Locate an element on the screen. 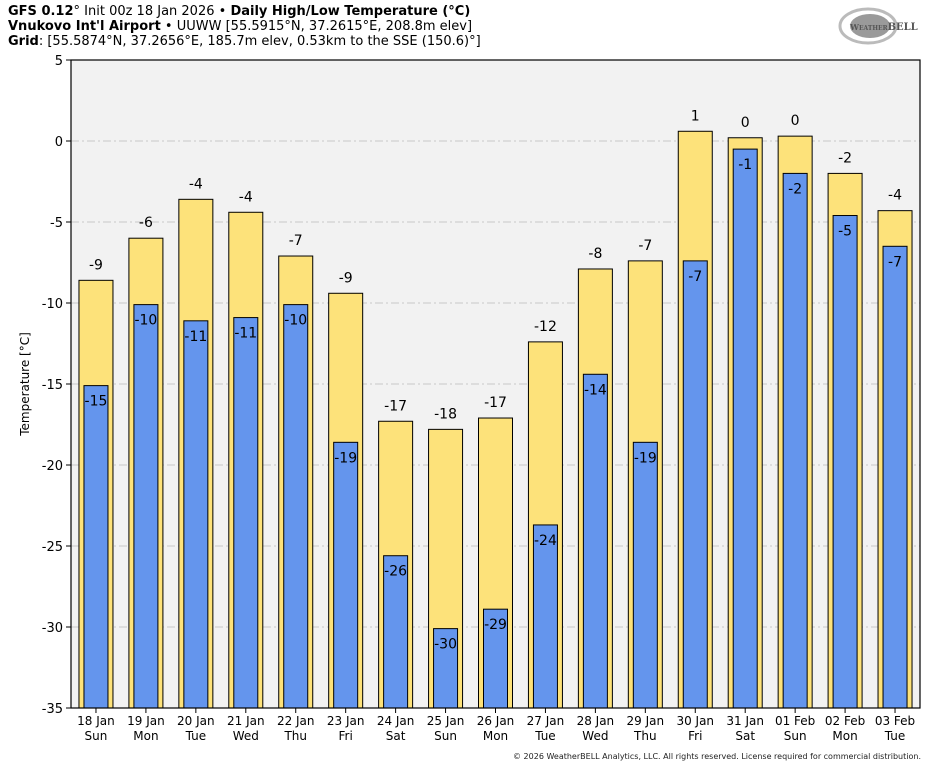 Image resolution: width=935 pixels, height=768 pixels. high-label: -6 is located at coordinates (146, 223).